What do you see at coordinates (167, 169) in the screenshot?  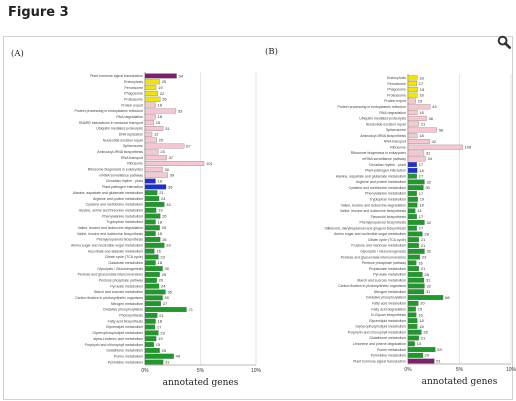 I see `bar-value-label: 30` at bounding box center [167, 169].